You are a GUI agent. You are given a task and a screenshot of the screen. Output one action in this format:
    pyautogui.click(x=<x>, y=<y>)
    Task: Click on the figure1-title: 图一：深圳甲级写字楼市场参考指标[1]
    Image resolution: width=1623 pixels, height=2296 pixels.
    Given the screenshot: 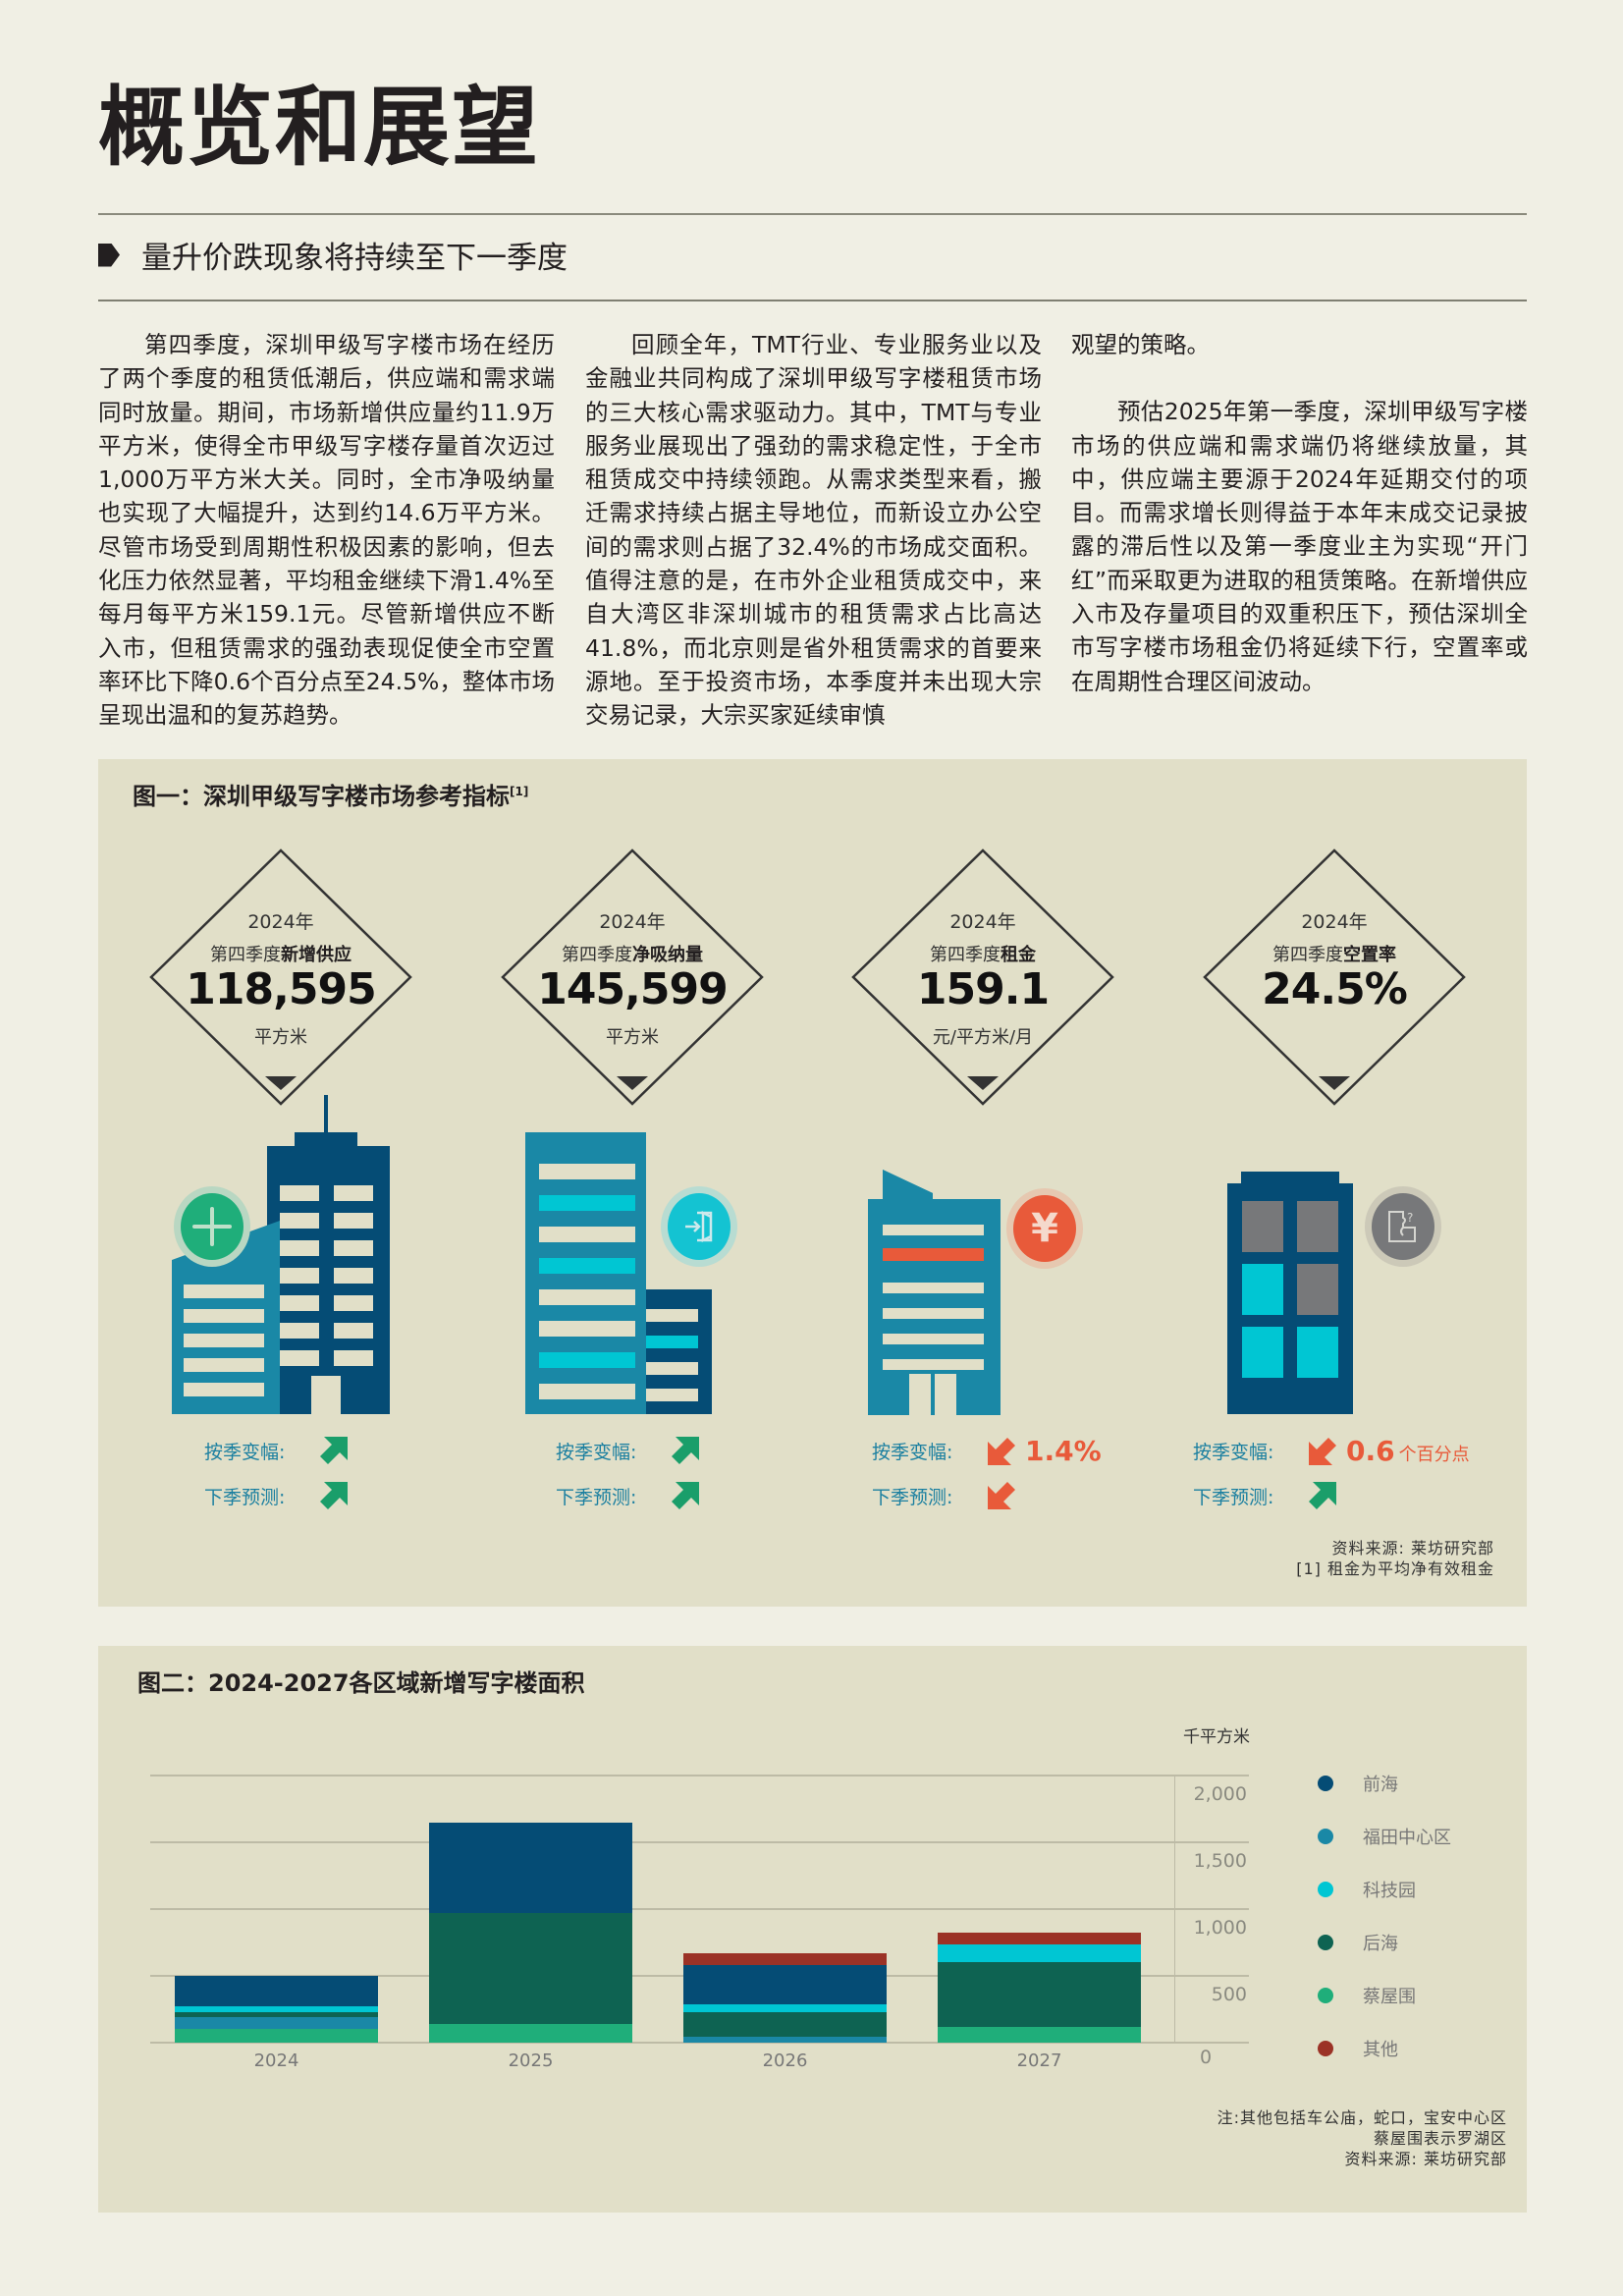 What is the action you would take?
    pyautogui.click(x=331, y=796)
    